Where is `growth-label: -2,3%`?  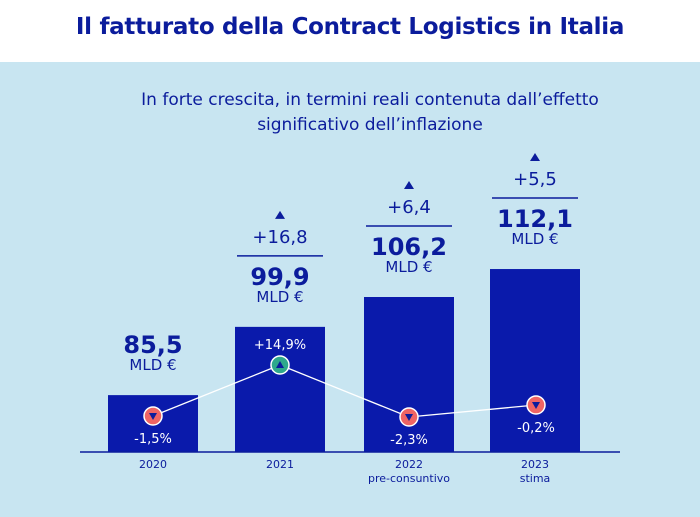 growth-label: -2,3% is located at coordinates (409, 440).